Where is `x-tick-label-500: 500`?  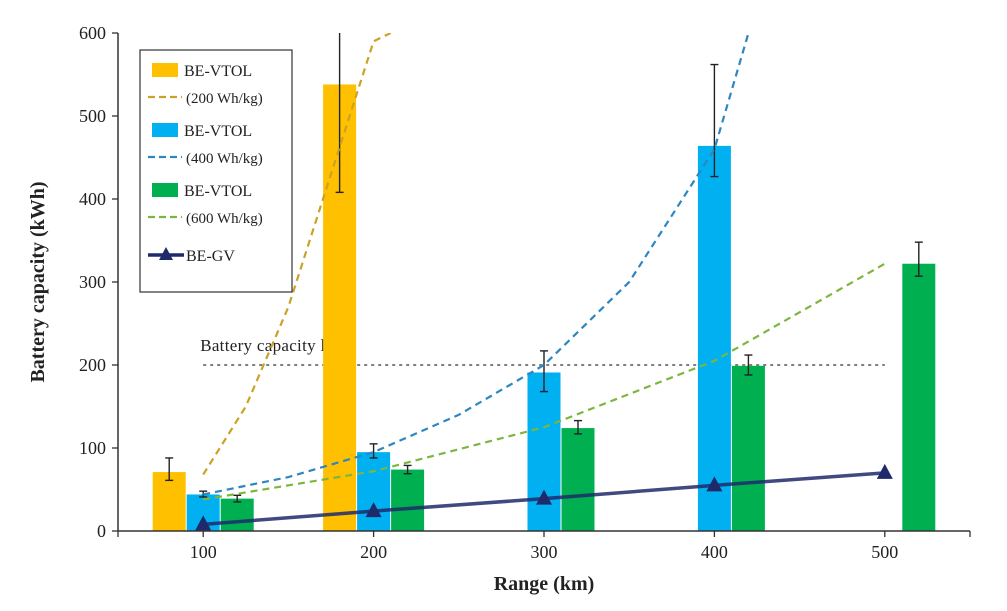 x-tick-label-500: 500 is located at coordinates (884, 552).